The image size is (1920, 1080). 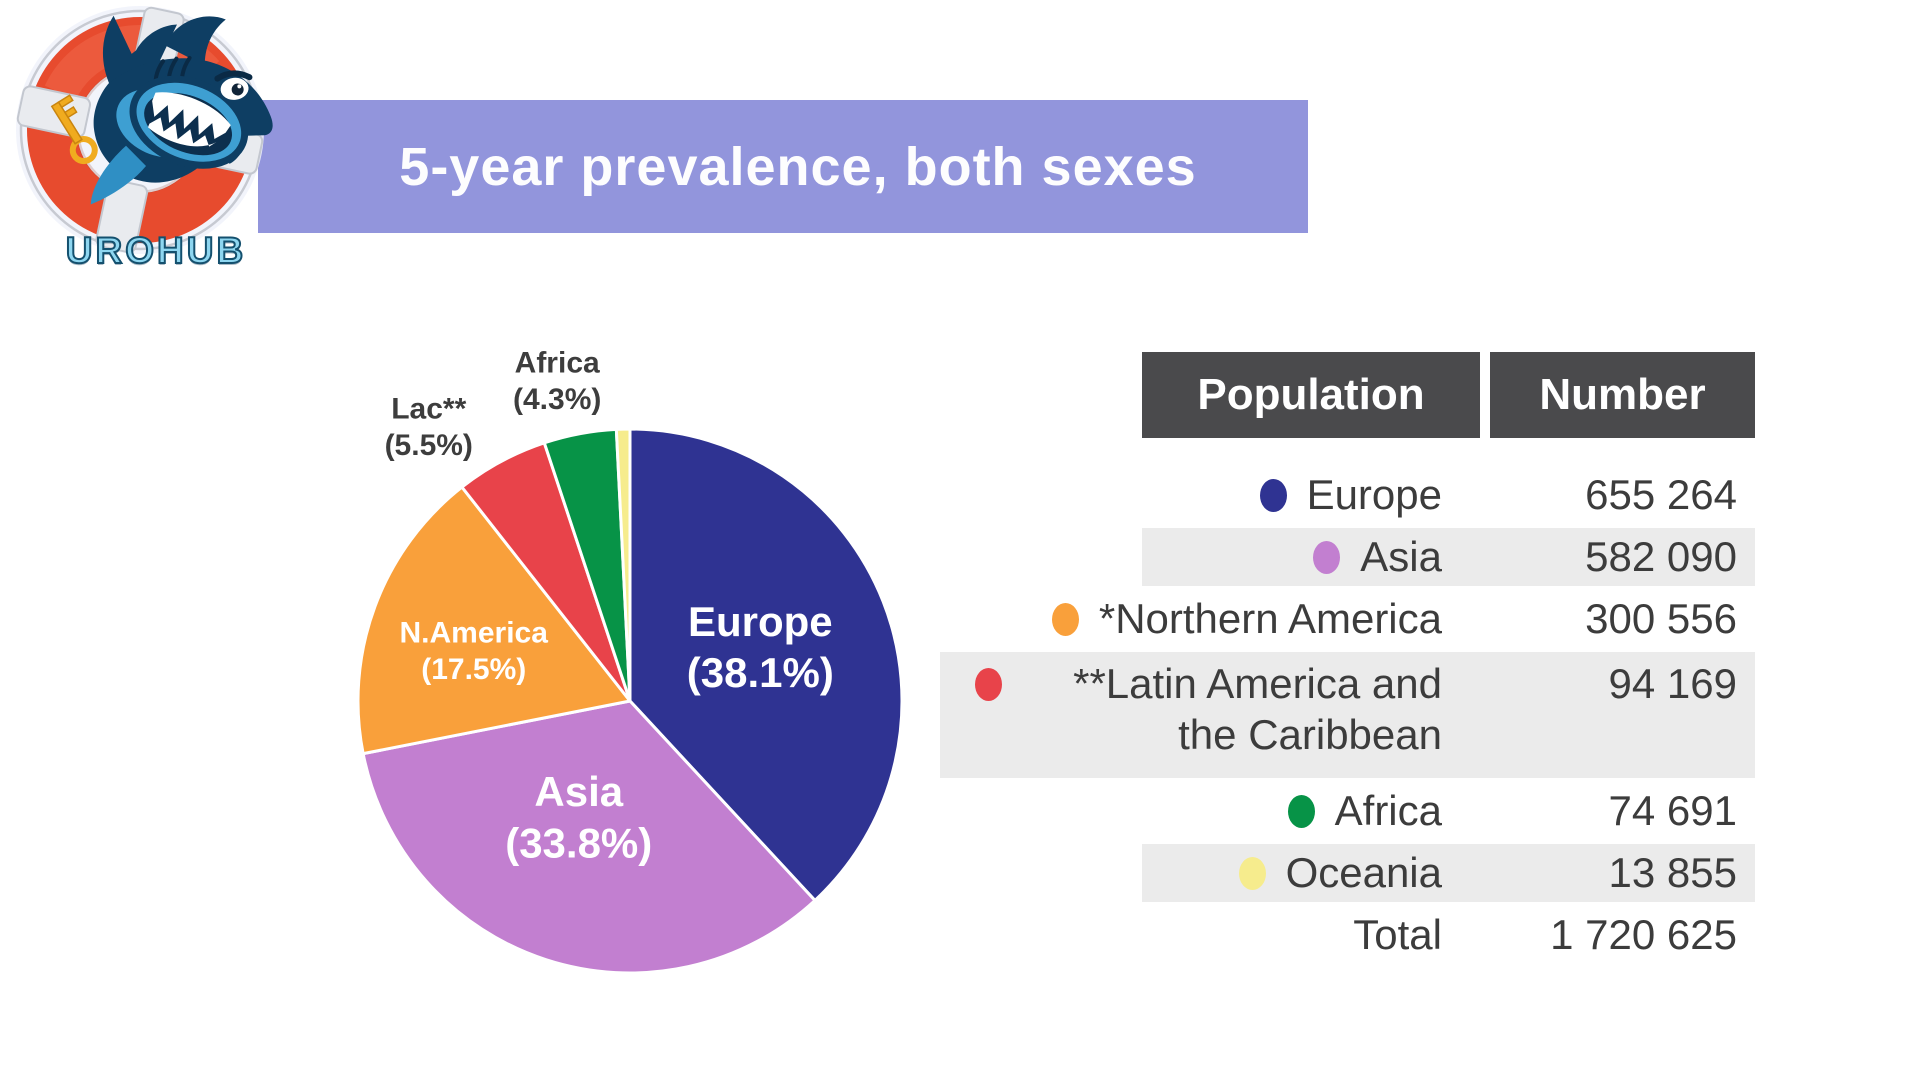 I want to click on pie-slice--northern-america, so click(x=494, y=620).